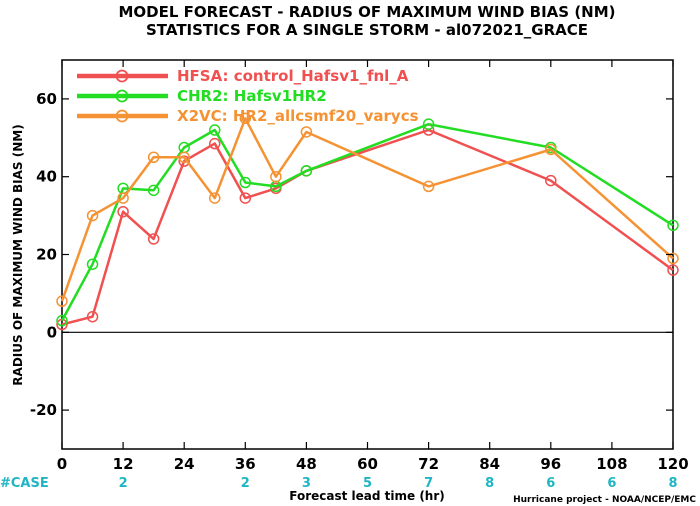 The height and width of the screenshot is (506, 700). I want to click on legend-label: HFSA: control_Hafsv1_fnl_A, so click(293, 76).